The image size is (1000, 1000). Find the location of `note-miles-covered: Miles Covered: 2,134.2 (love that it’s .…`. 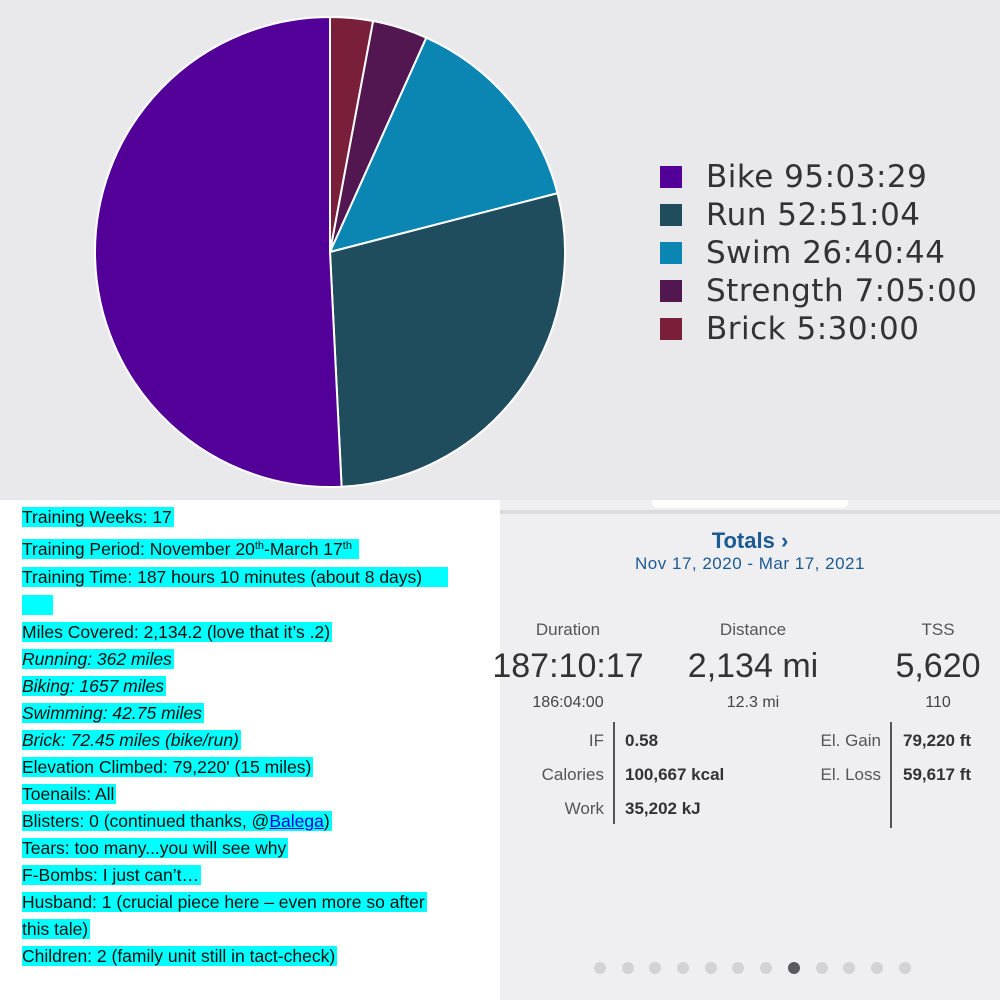

note-miles-covered: Miles Covered: 2,134.2 (love that it’s .… is located at coordinates (177, 632).